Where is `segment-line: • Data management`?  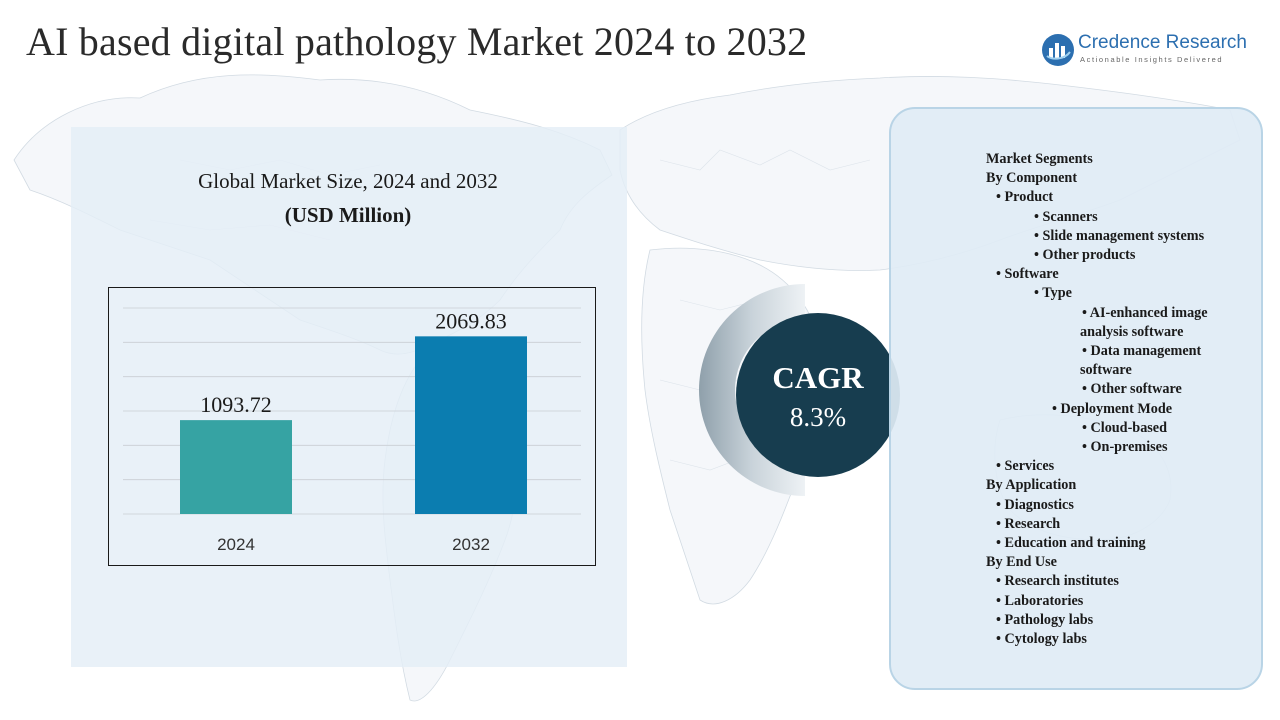
segment-line: • Data management is located at coordinates (1142, 351).